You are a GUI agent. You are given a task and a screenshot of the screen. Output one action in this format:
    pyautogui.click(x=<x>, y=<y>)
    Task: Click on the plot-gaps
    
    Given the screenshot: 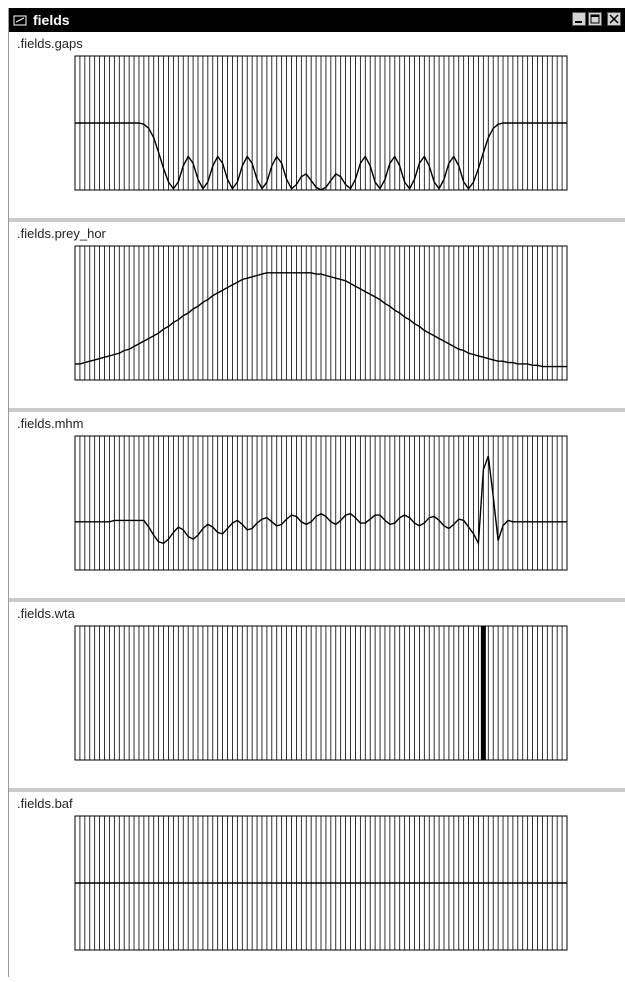 What is the action you would take?
    pyautogui.click(x=321, y=123)
    